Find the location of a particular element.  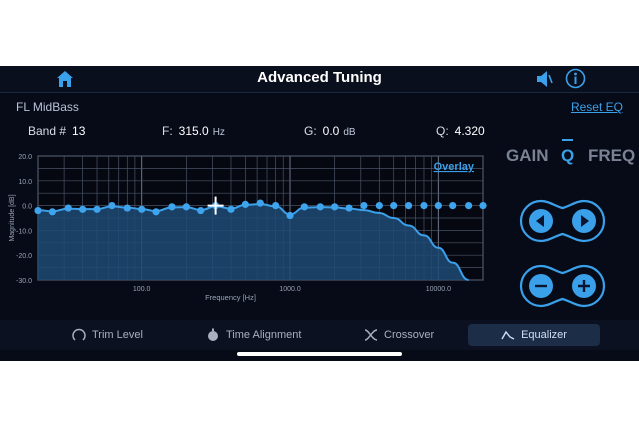

tab-equalizer: Equalizer is located at coordinates (534, 335).